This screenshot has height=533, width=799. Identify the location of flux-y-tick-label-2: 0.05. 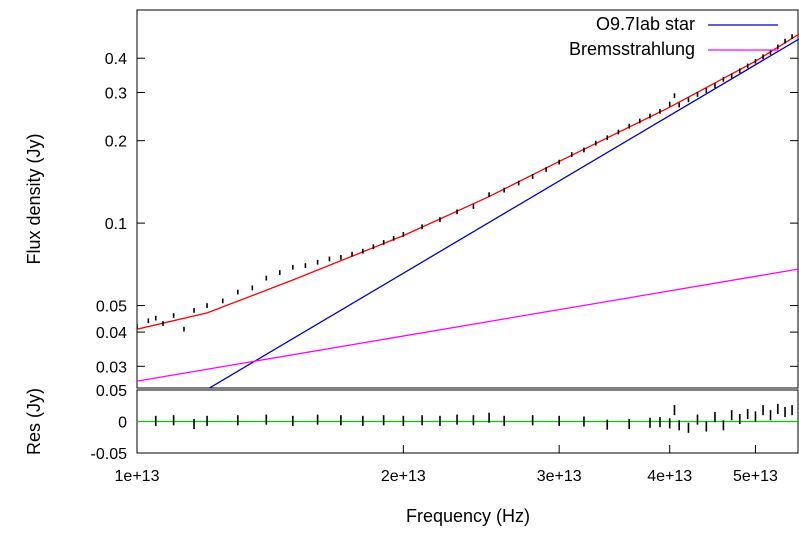
(111, 307).